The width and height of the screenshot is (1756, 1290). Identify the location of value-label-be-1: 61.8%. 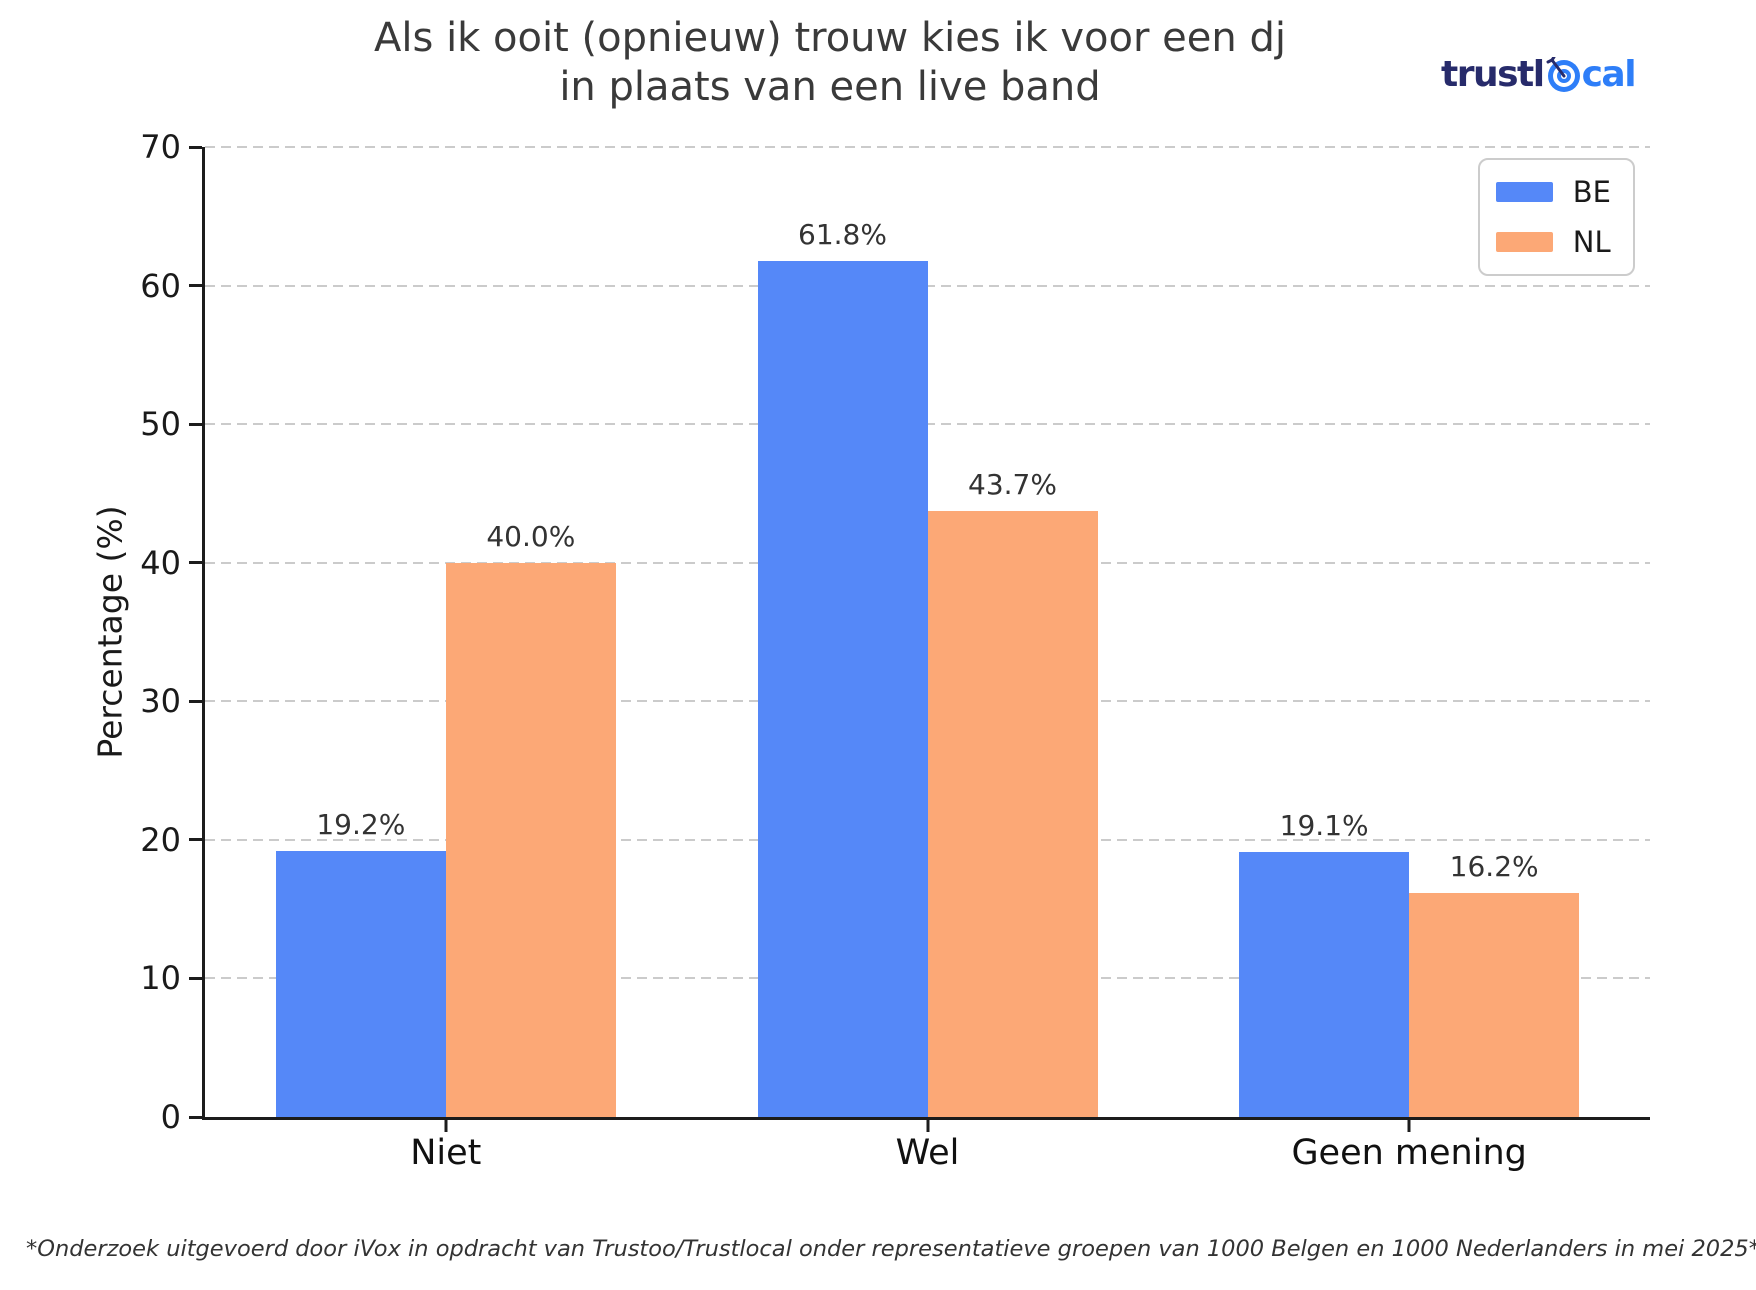
(842, 234).